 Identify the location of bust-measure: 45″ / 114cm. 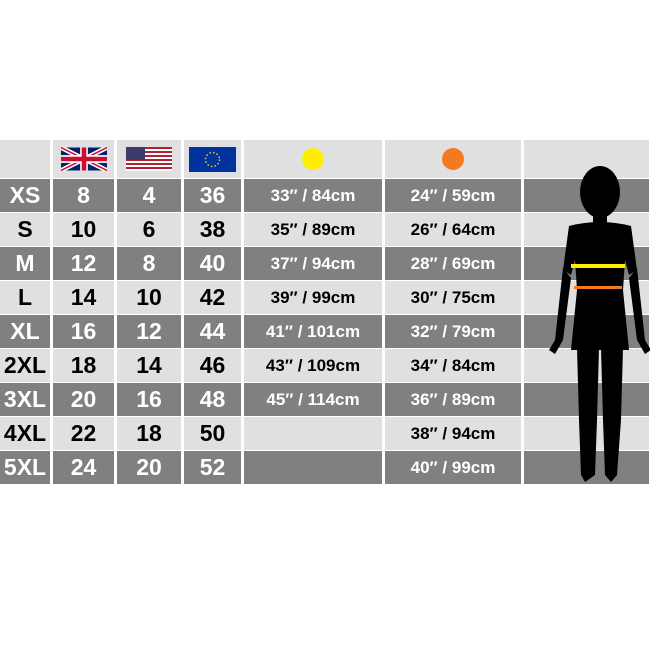
(313, 399).